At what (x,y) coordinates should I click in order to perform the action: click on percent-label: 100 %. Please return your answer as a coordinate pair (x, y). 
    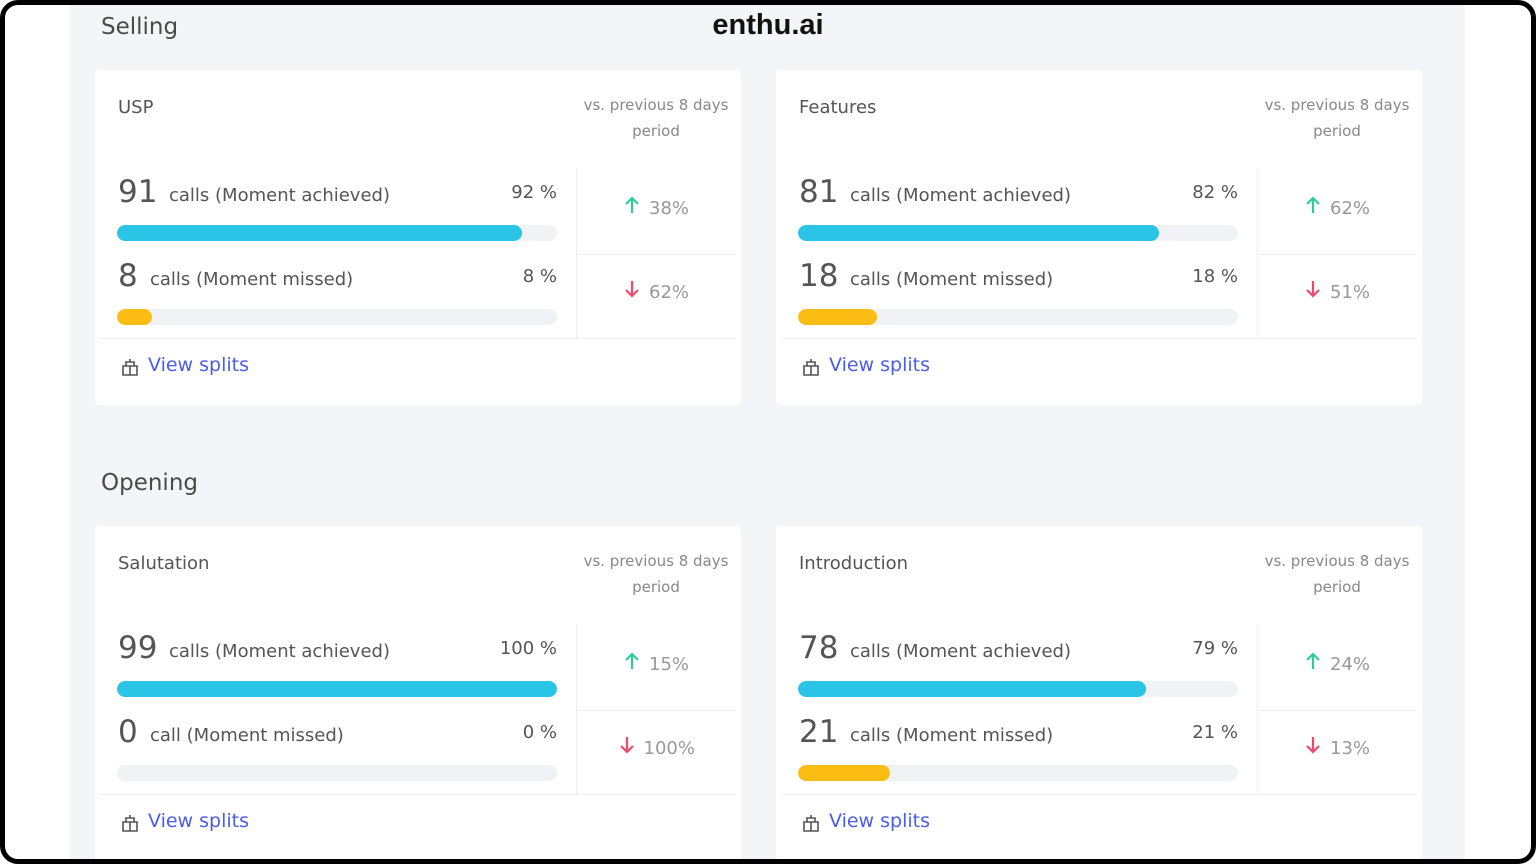
    Looking at the image, I should click on (528, 648).